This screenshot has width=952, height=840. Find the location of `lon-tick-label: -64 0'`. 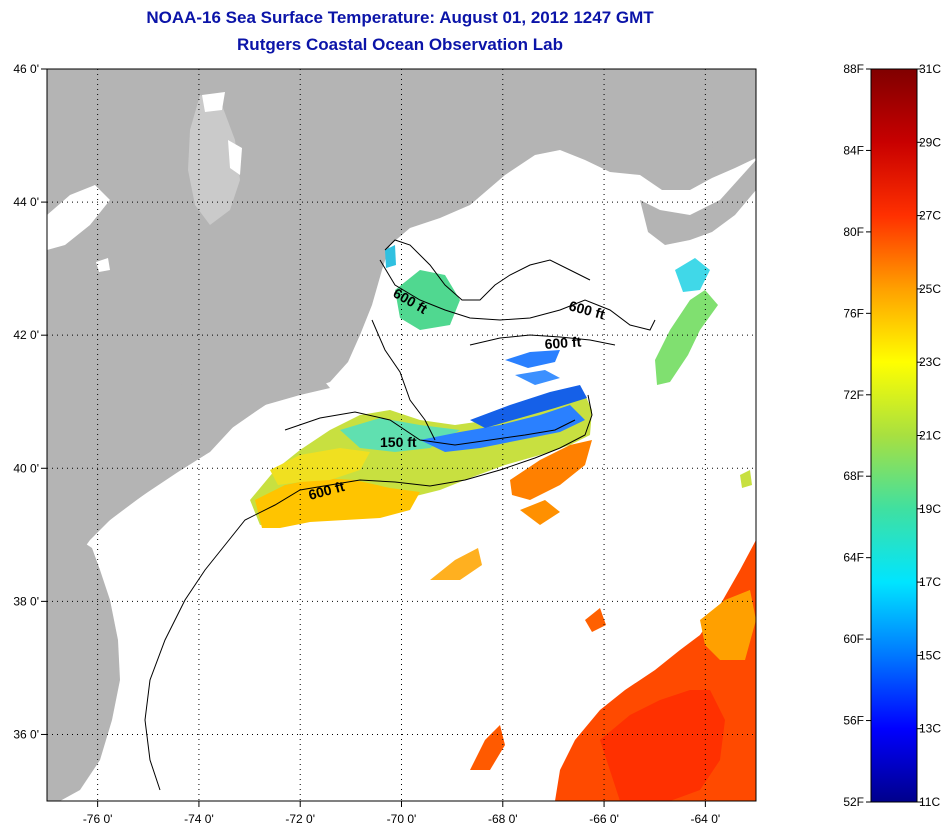

lon-tick-label: -64 0' is located at coordinates (706, 819).